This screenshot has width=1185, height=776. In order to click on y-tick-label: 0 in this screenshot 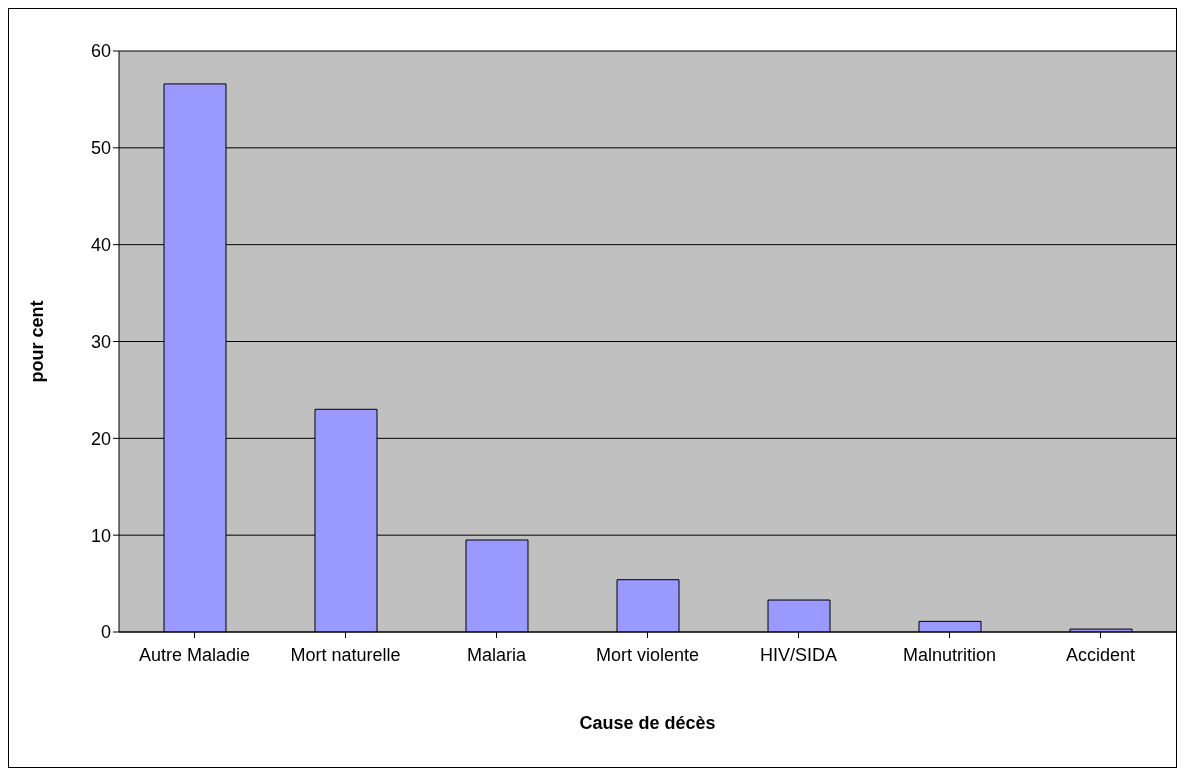, I will do `click(105, 632)`.